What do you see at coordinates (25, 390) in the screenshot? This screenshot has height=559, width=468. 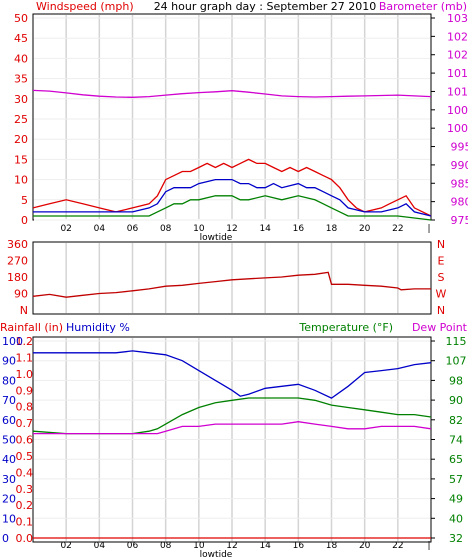 I see `rainfall-tick-label: 0.9` at bounding box center [25, 390].